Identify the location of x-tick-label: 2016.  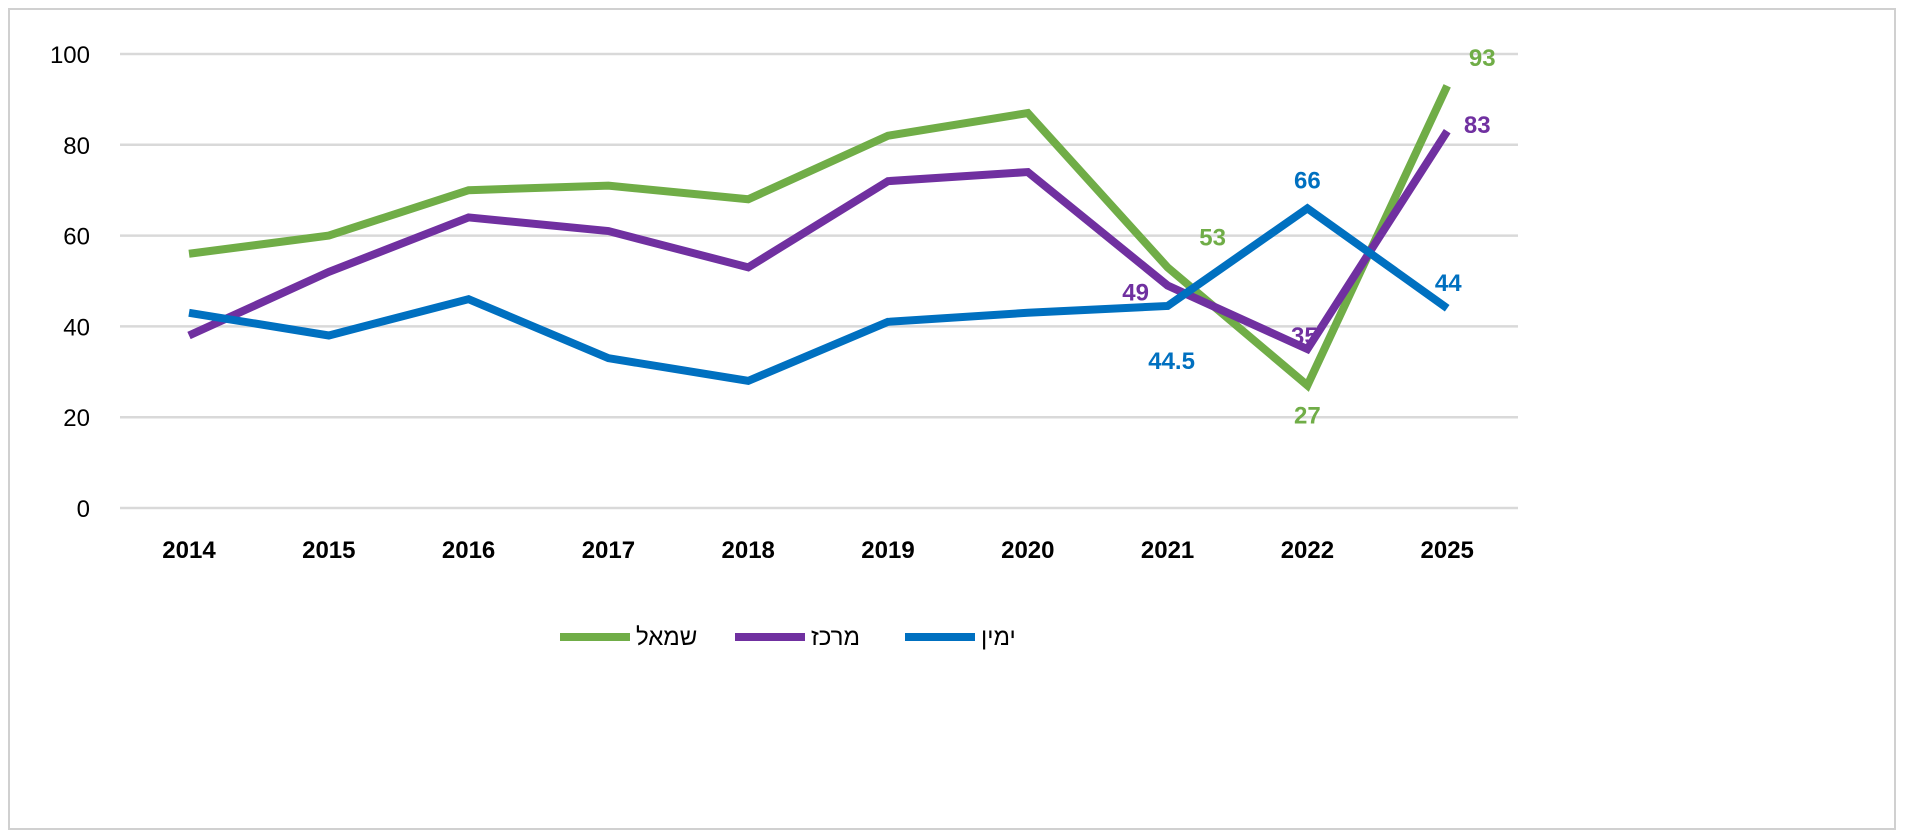
(468, 550).